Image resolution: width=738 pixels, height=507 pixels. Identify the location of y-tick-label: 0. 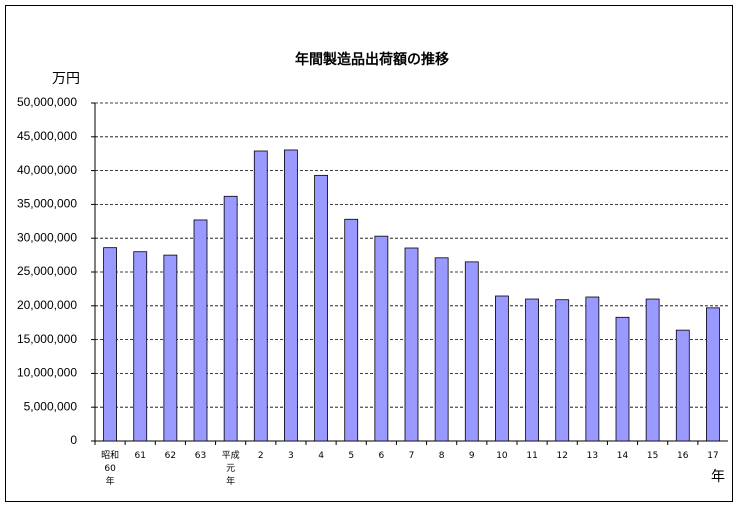
(73, 440).